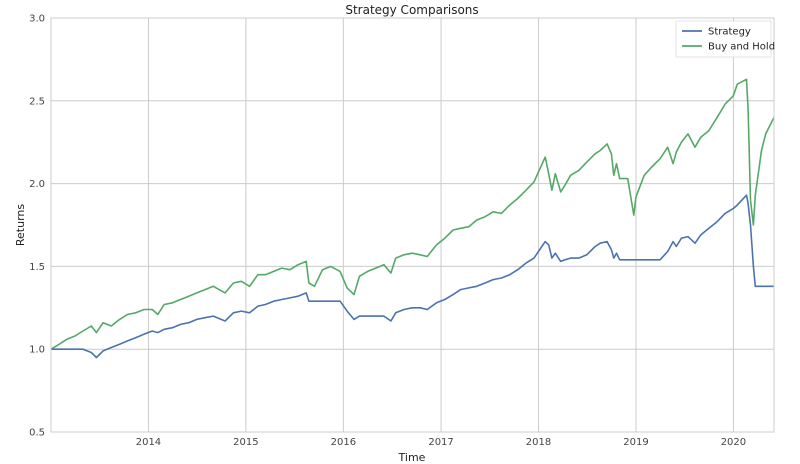 The image size is (800, 464). What do you see at coordinates (37, 226) in the screenshot?
I see `y-tick-labels: 0.5 1.0 1.5 2.0 2.5 3.0` at bounding box center [37, 226].